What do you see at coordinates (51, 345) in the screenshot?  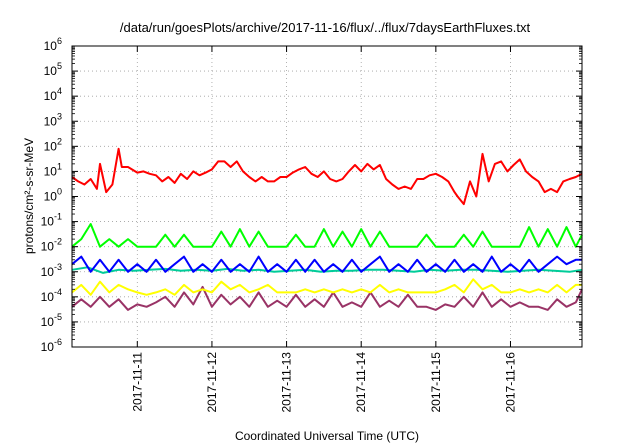 I see `y-tick-label: 10⁻⁶` at bounding box center [51, 345].